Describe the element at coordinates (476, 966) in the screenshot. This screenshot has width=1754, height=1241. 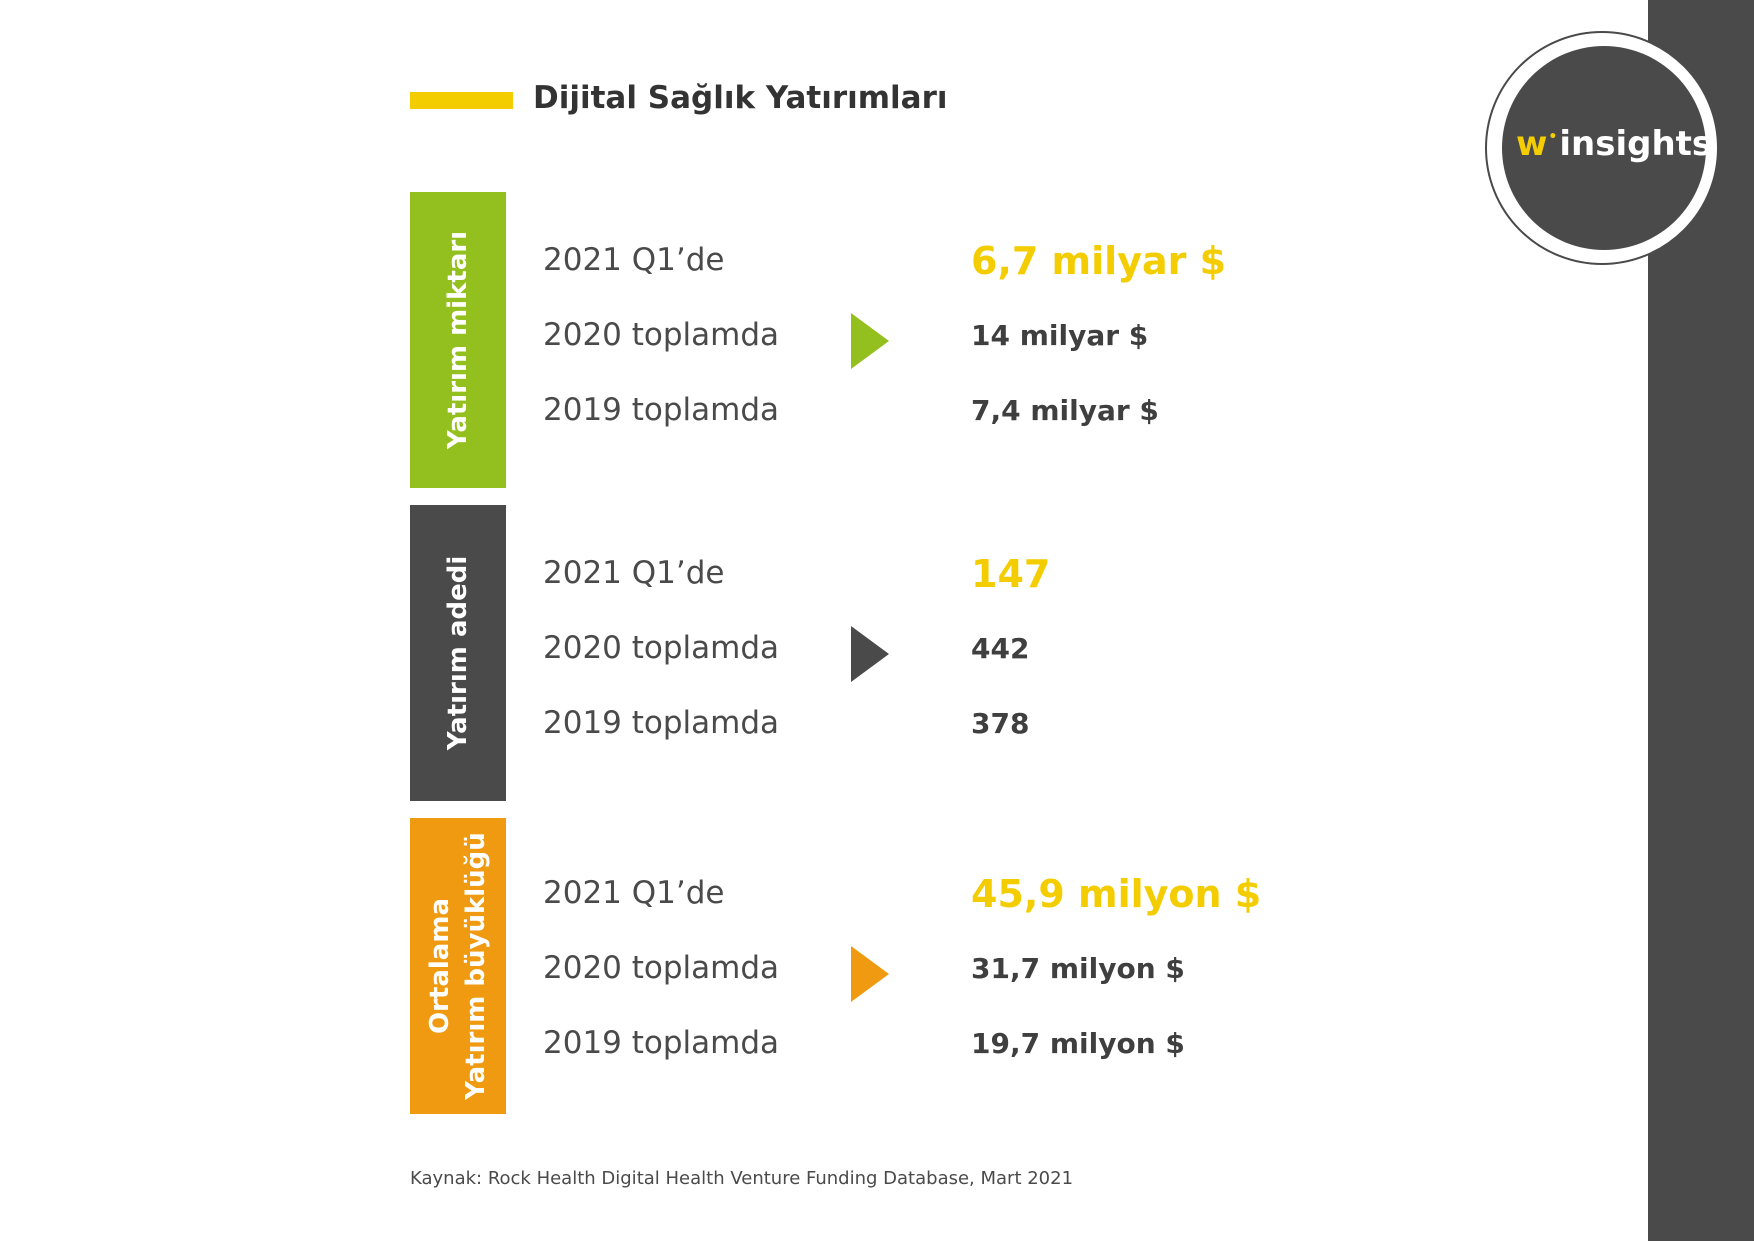
I see `block-label-line: Yatırım büyüklüğü` at that location.